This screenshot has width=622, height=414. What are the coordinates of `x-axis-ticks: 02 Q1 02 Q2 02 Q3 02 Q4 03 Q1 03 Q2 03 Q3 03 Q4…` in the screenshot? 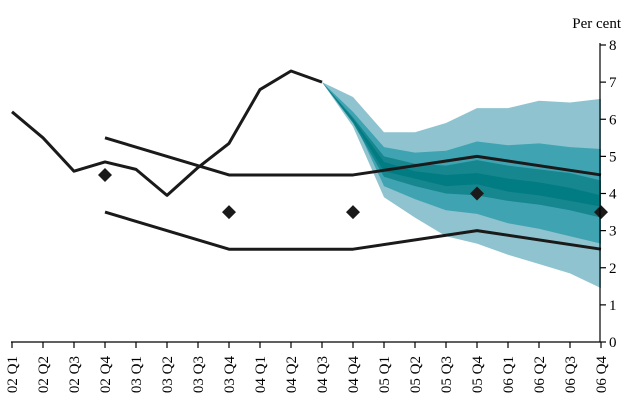 It's located at (307, 367).